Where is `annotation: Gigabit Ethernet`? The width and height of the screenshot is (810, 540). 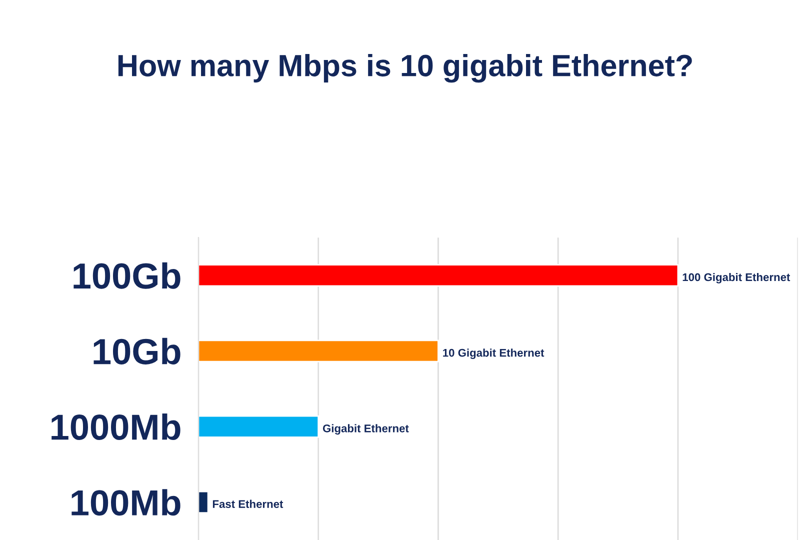
annotation: Gigabit Ethernet is located at coordinates (365, 429).